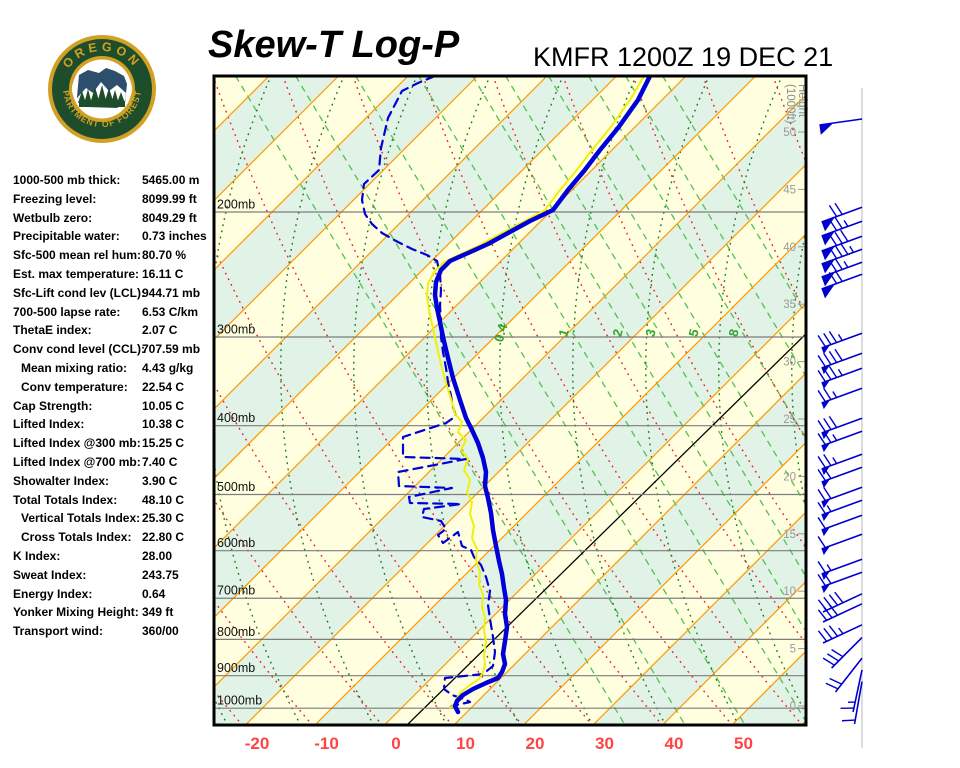 This screenshot has height=768, width=960. What do you see at coordinates (74, 367) in the screenshot?
I see `stat-label: Mean mixing ratio:` at bounding box center [74, 367].